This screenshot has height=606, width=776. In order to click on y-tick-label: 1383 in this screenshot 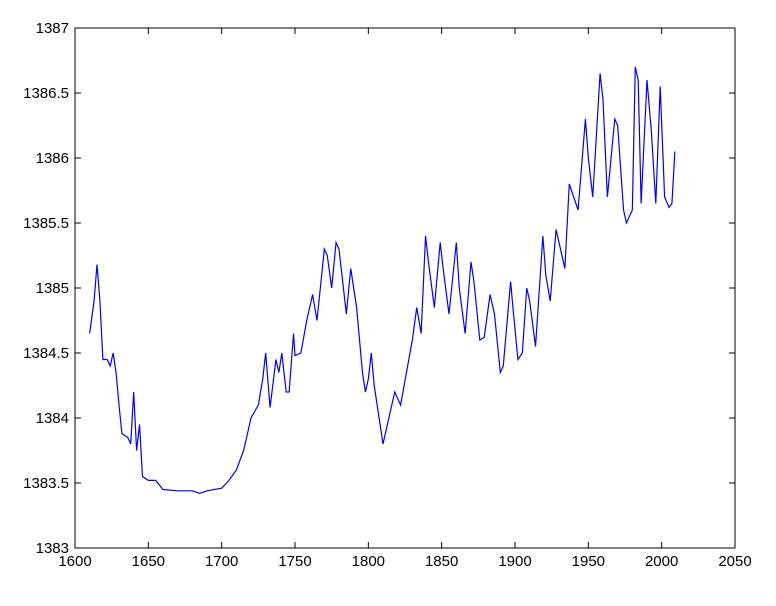, I will do `click(52, 548)`.